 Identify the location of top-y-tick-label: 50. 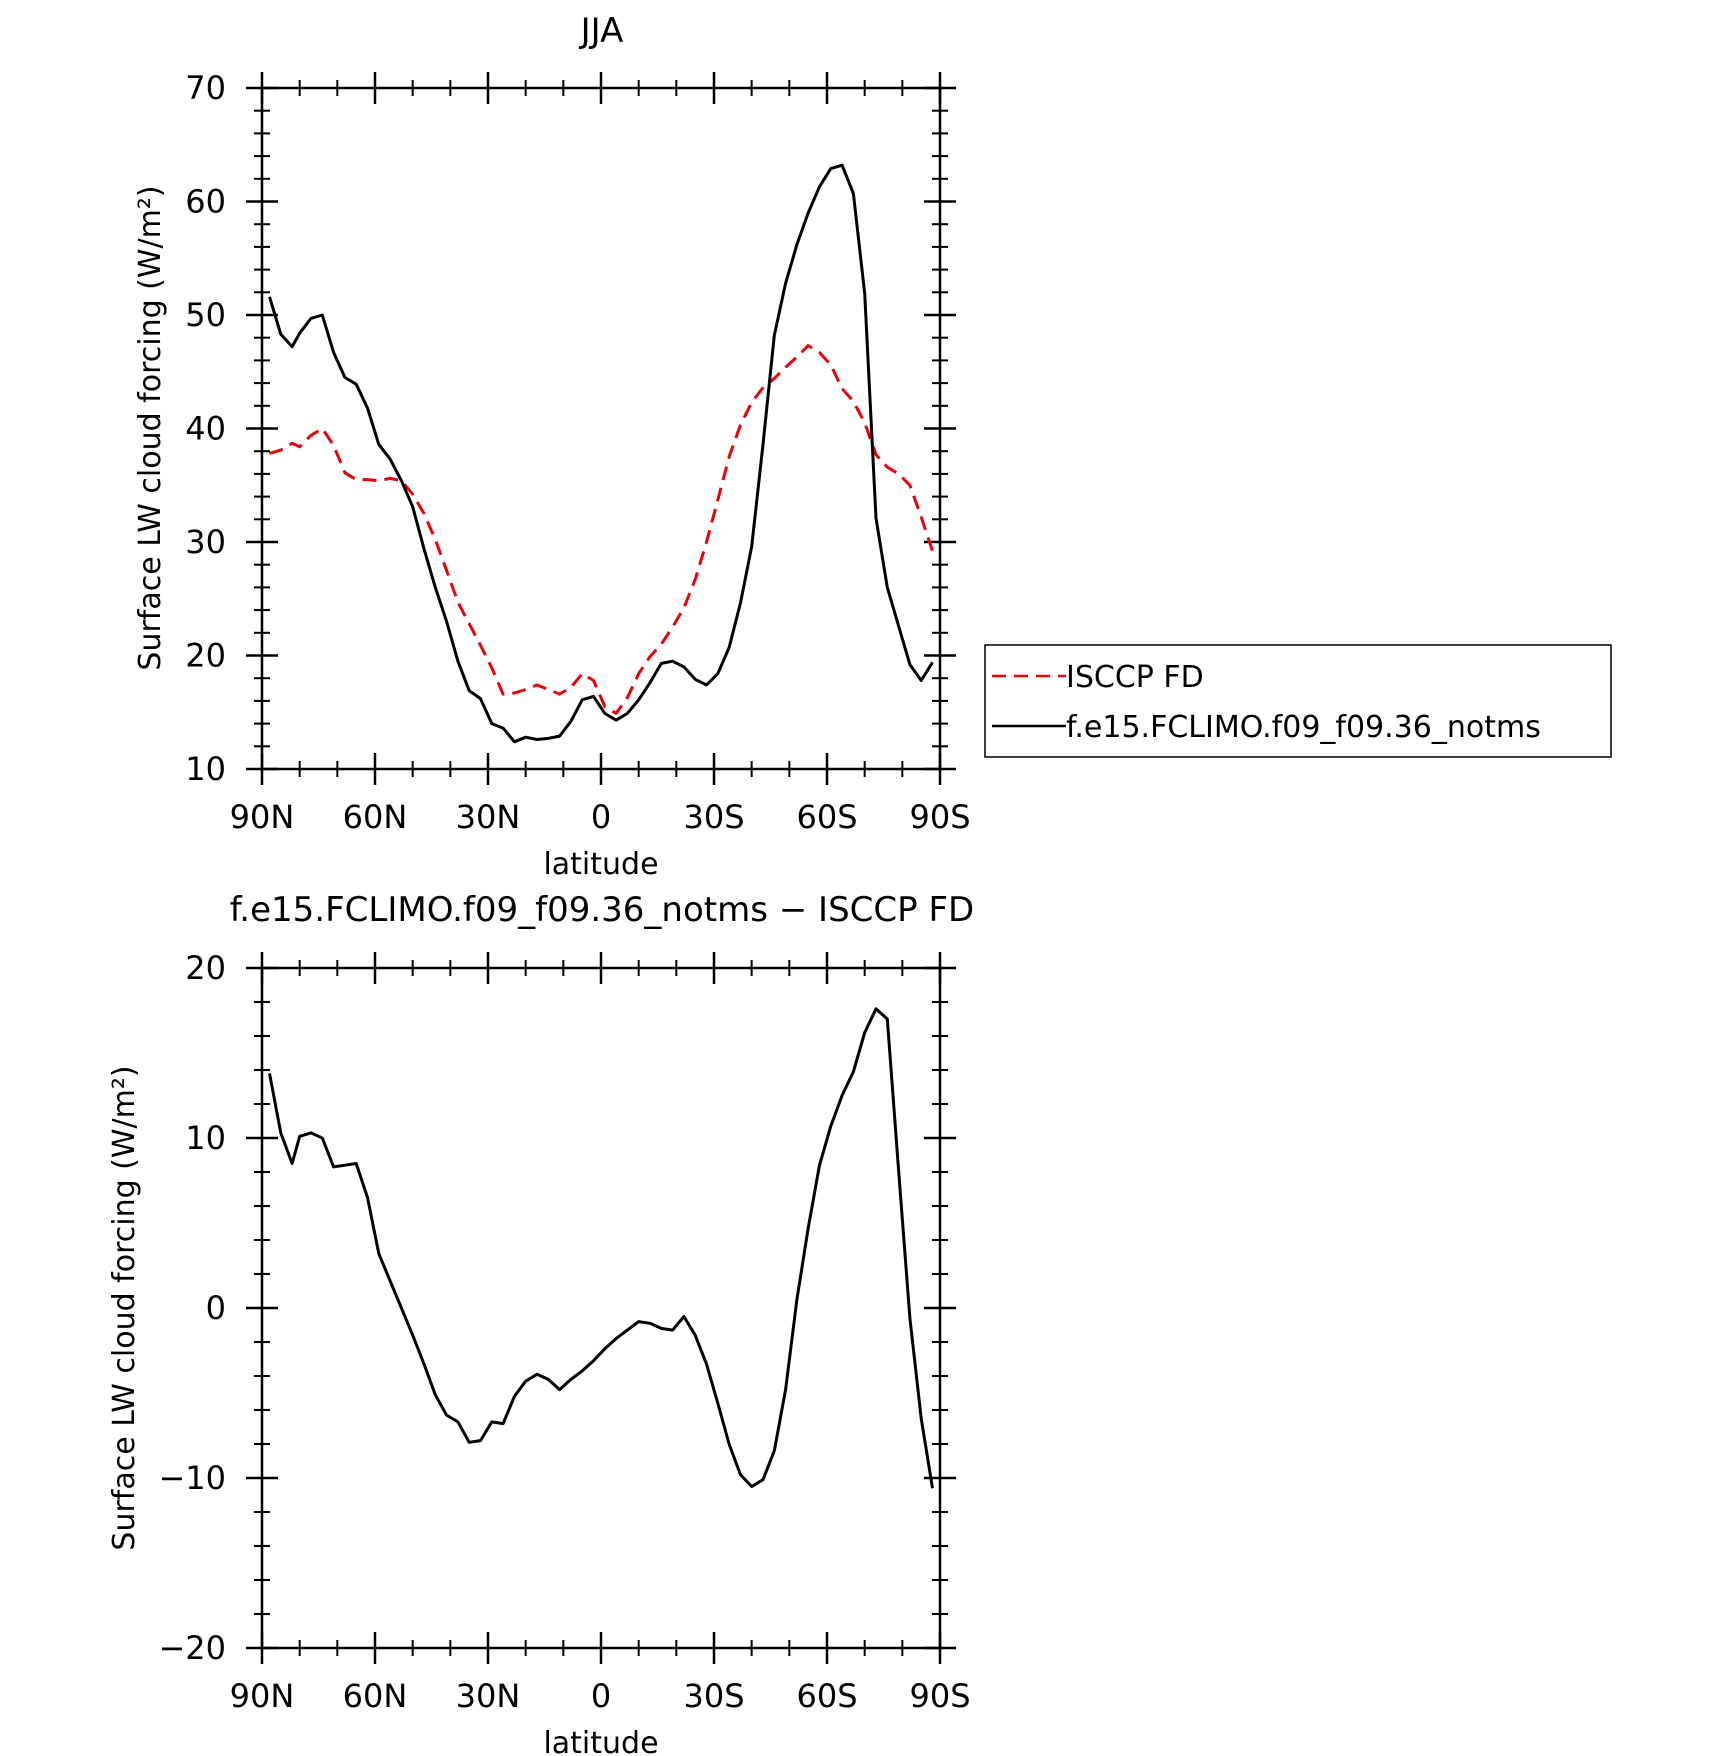
(205, 315).